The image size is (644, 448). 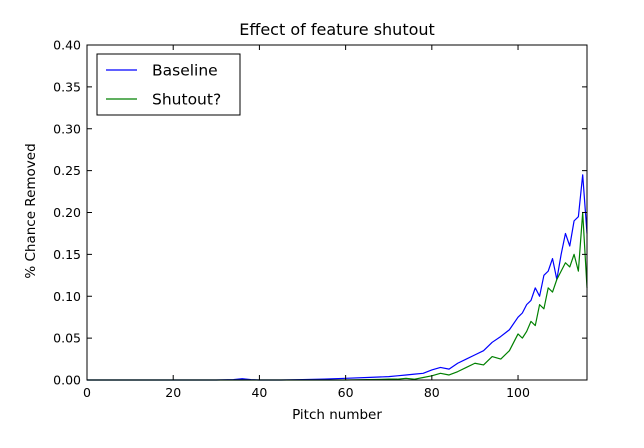 What do you see at coordinates (337, 29) in the screenshot?
I see `chart-title: Effect of feature shutout` at bounding box center [337, 29].